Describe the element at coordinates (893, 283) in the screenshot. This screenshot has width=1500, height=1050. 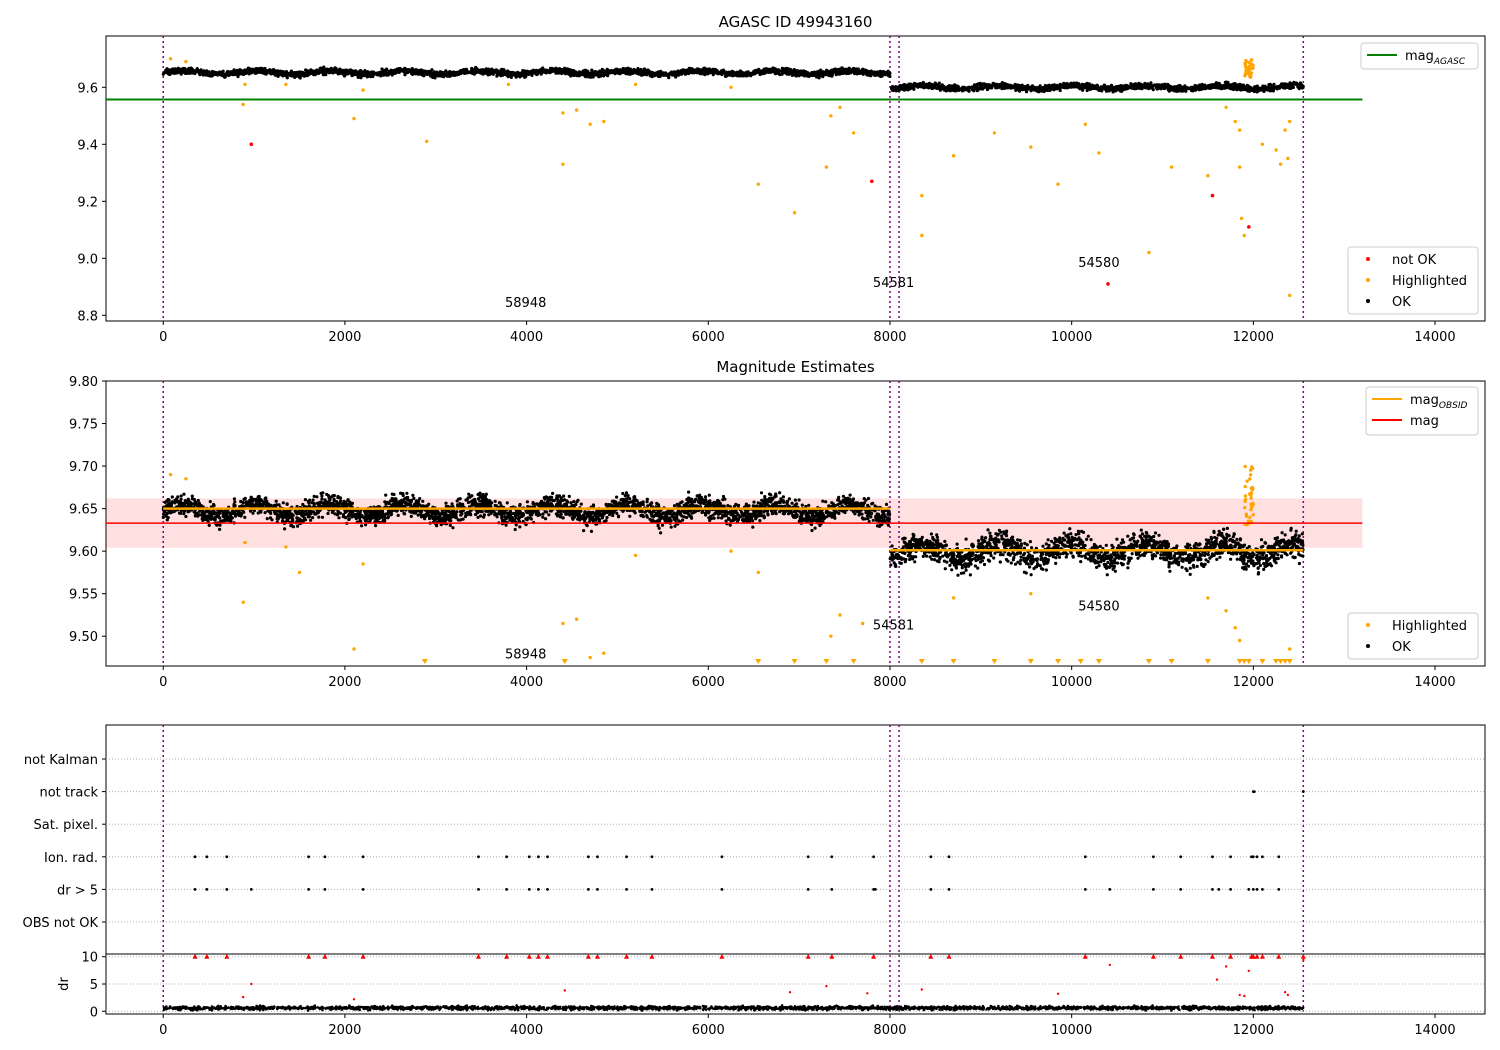
I see `obsid-label: 54581` at that location.